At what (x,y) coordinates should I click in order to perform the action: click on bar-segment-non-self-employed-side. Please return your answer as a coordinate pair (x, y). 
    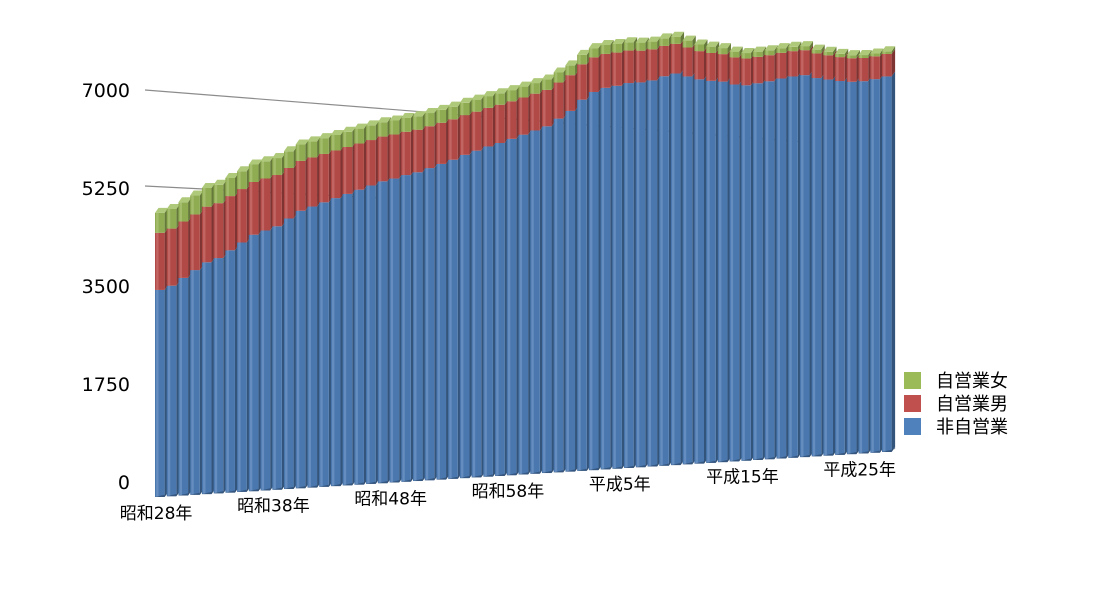
    Looking at the image, I should click on (893, 262).